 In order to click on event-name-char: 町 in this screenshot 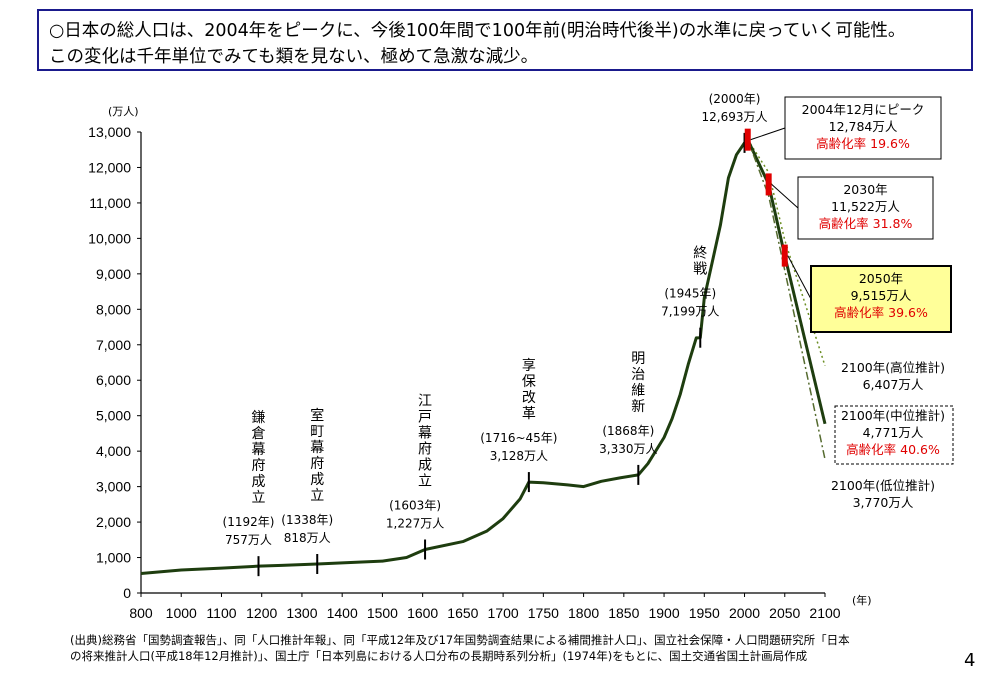, I will do `click(317, 432)`.